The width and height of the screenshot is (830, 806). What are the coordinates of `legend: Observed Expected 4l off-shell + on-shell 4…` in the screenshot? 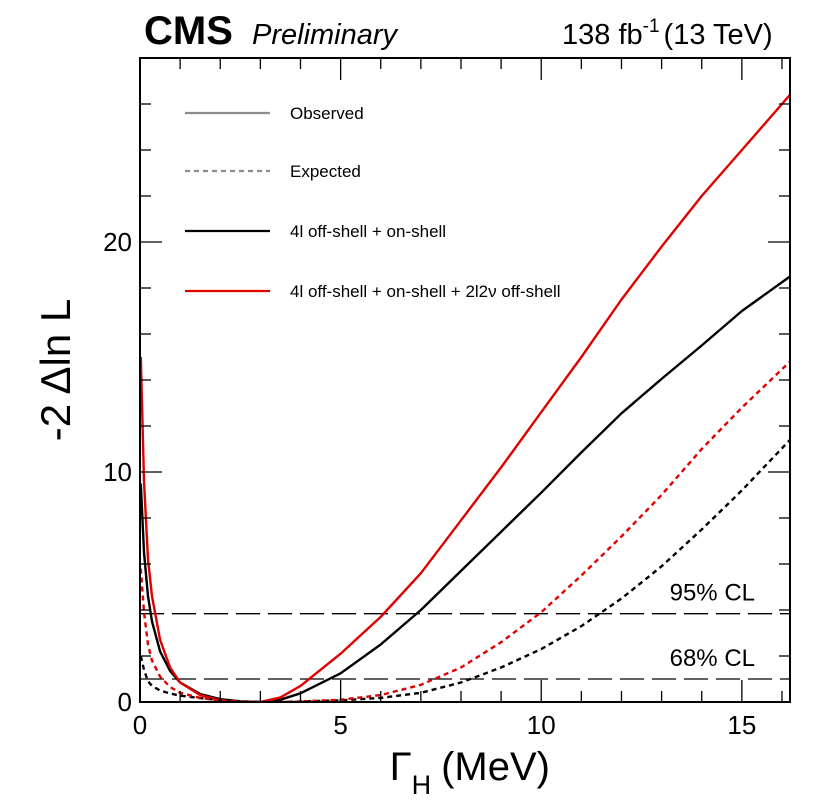 It's located at (373, 202).